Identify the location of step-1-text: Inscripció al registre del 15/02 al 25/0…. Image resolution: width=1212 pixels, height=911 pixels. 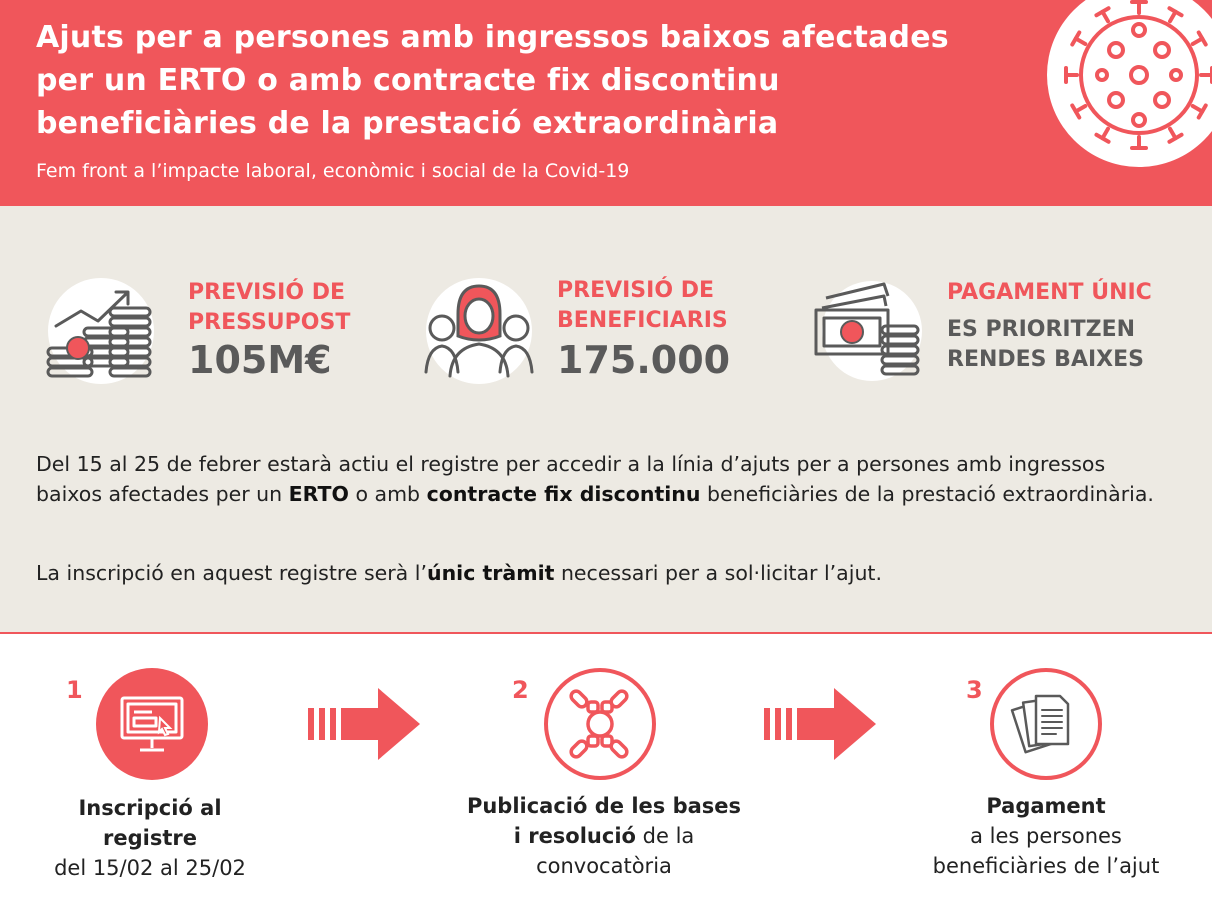
(150, 838).